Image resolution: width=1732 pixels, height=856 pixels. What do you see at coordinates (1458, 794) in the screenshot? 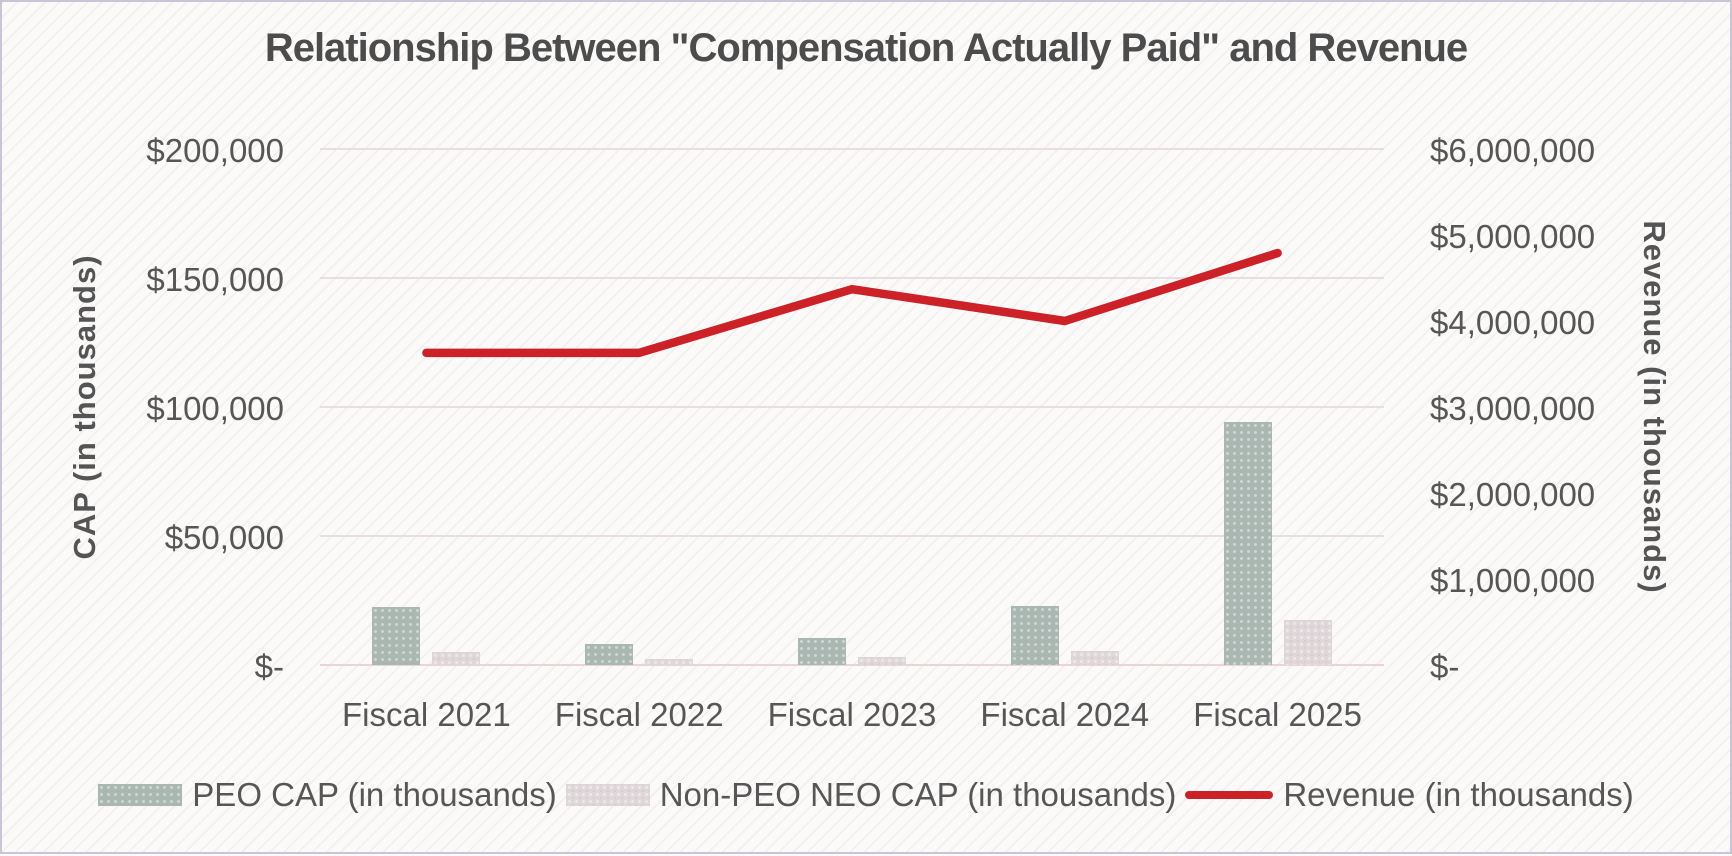
I see `legend-label-revenue: Revenue (in thousands)` at bounding box center [1458, 794].